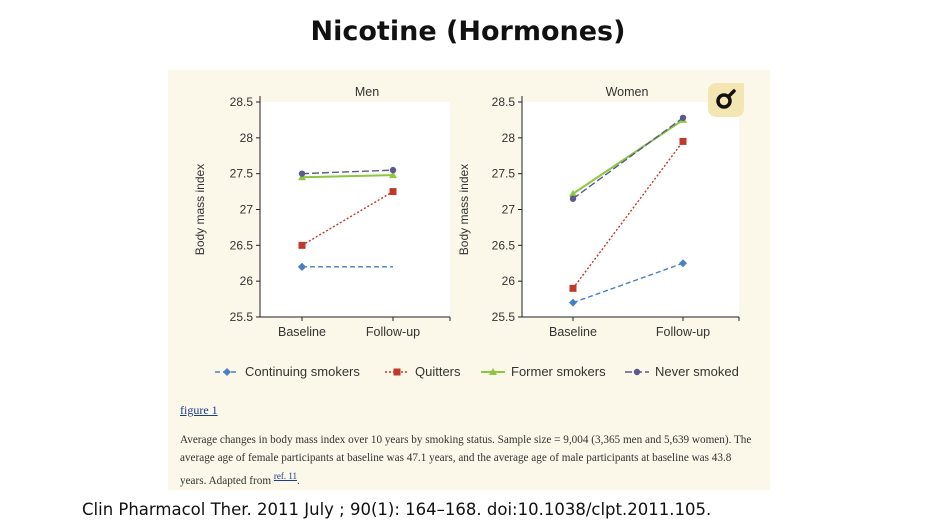 Image resolution: width=936 pixels, height=528 pixels. Describe the element at coordinates (697, 371) in the screenshot. I see `legend-label: Never smoked` at that location.